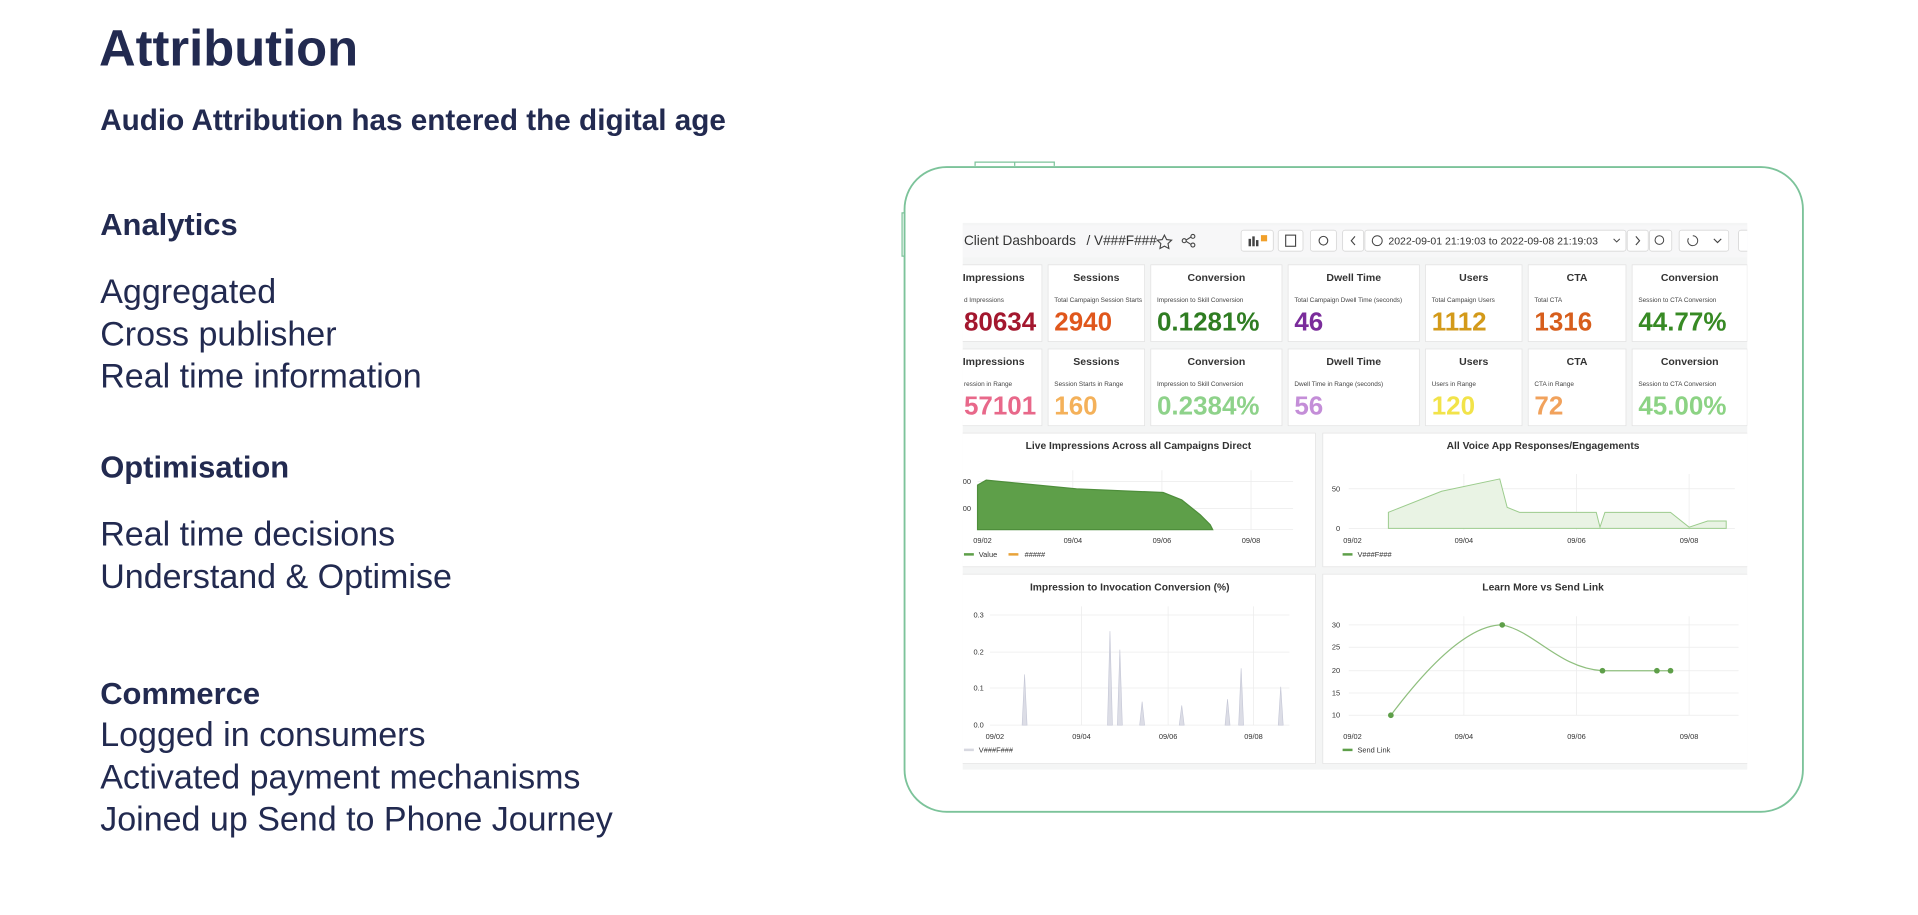 Image resolution: width=1918 pixels, height=915 pixels. What do you see at coordinates (260, 376) in the screenshot?
I see `section-item: Real time information` at bounding box center [260, 376].